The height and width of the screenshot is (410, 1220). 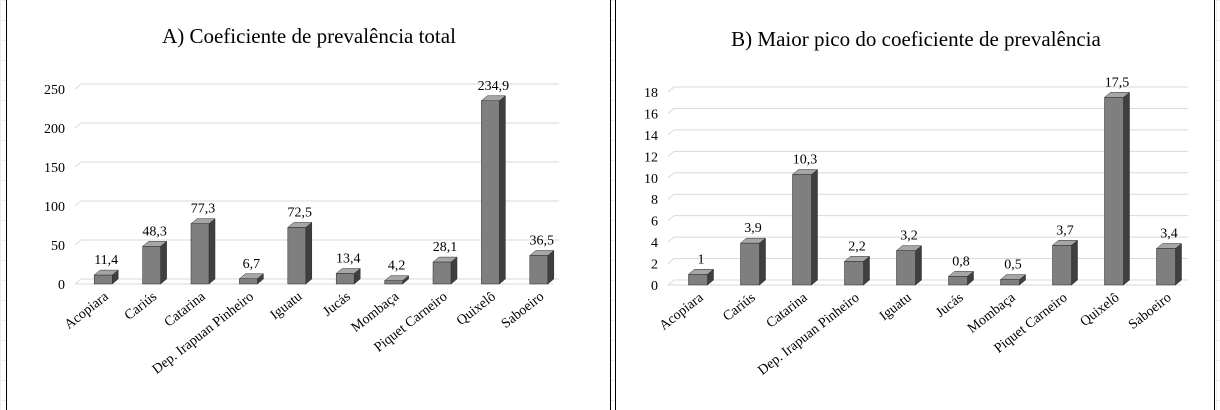 What do you see at coordinates (397, 266) in the screenshot?
I see `data-label: 4,2` at bounding box center [397, 266].